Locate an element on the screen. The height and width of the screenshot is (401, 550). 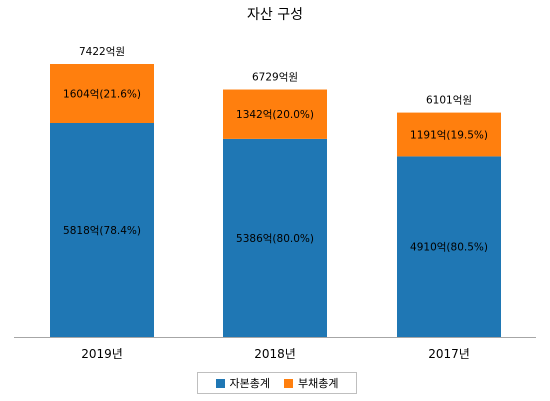
data-label-liabilities-0: 1604억(21.6%) is located at coordinates (102, 94).